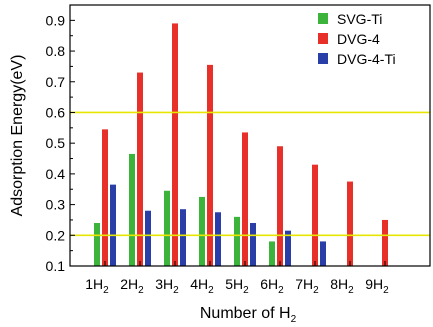  What do you see at coordinates (56, 112) in the screenshot?
I see `y-tick-label-0.6: 0.6` at bounding box center [56, 112].